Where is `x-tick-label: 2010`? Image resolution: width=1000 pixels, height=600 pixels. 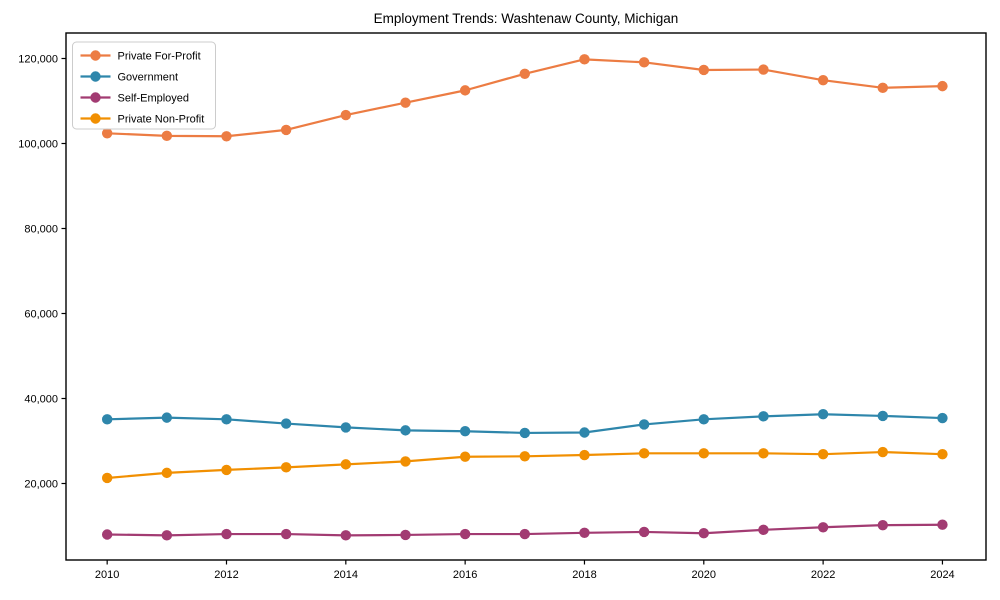
x-tick-label: 2010 is located at coordinates (107, 575).